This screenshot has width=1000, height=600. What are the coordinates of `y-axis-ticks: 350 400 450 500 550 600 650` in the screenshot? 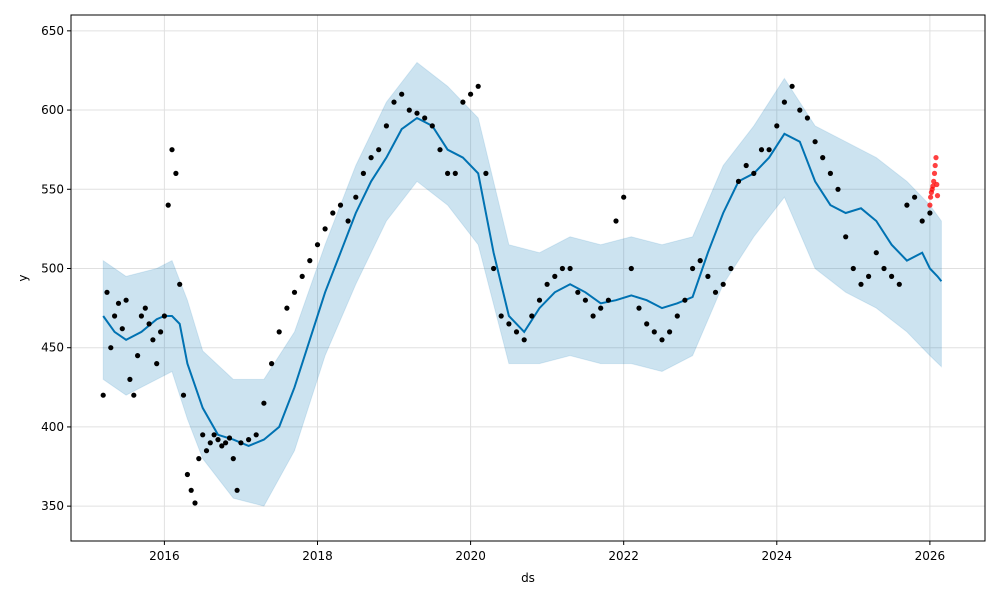 It's located at (56, 268).